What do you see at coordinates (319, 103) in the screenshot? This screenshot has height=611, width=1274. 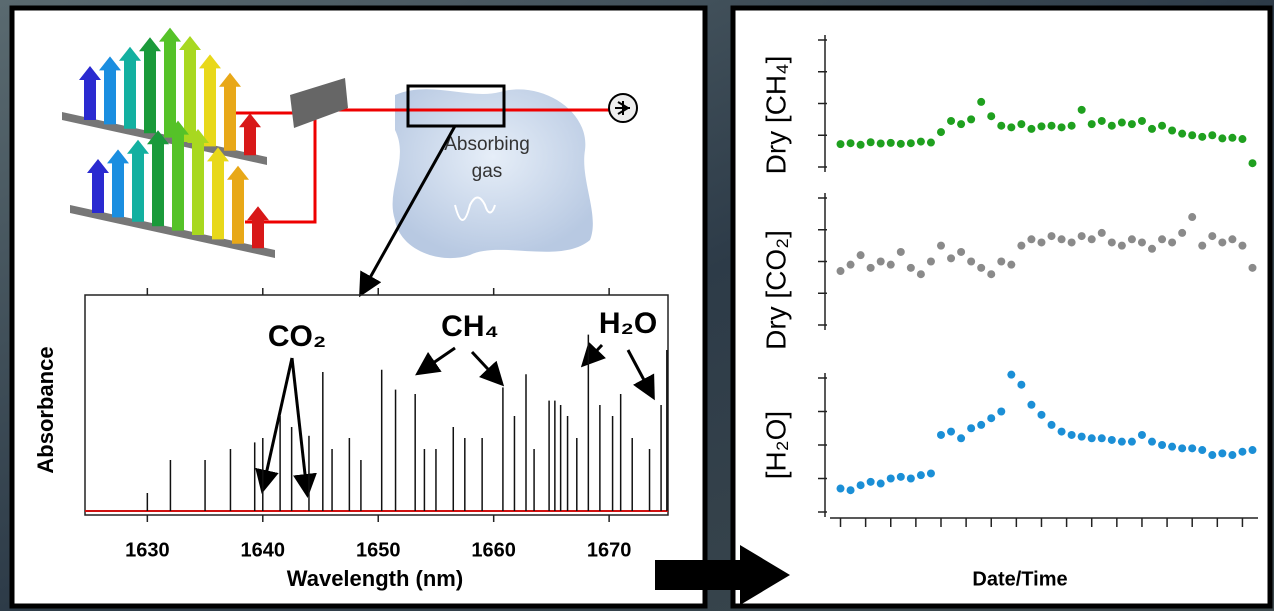 I see `beam-combiner` at bounding box center [319, 103].